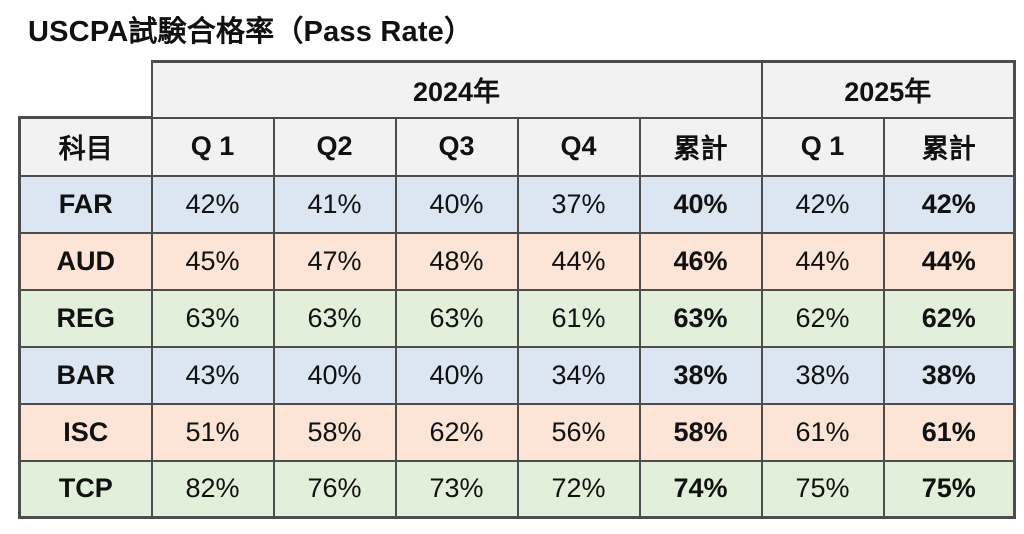 The image size is (1024, 534). Describe the element at coordinates (334, 261) in the screenshot. I see `rate-cell: 47%` at that location.